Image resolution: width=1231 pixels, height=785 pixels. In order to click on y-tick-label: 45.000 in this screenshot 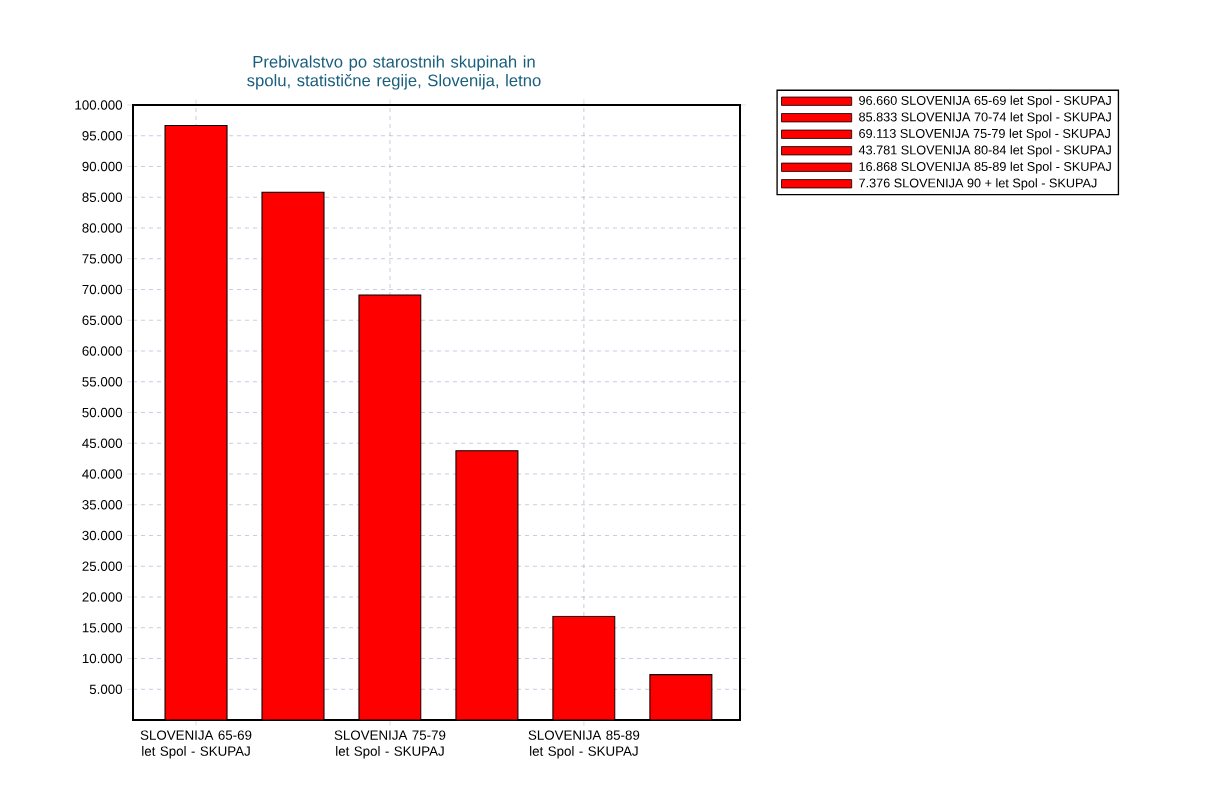, I will do `click(102, 443)`.